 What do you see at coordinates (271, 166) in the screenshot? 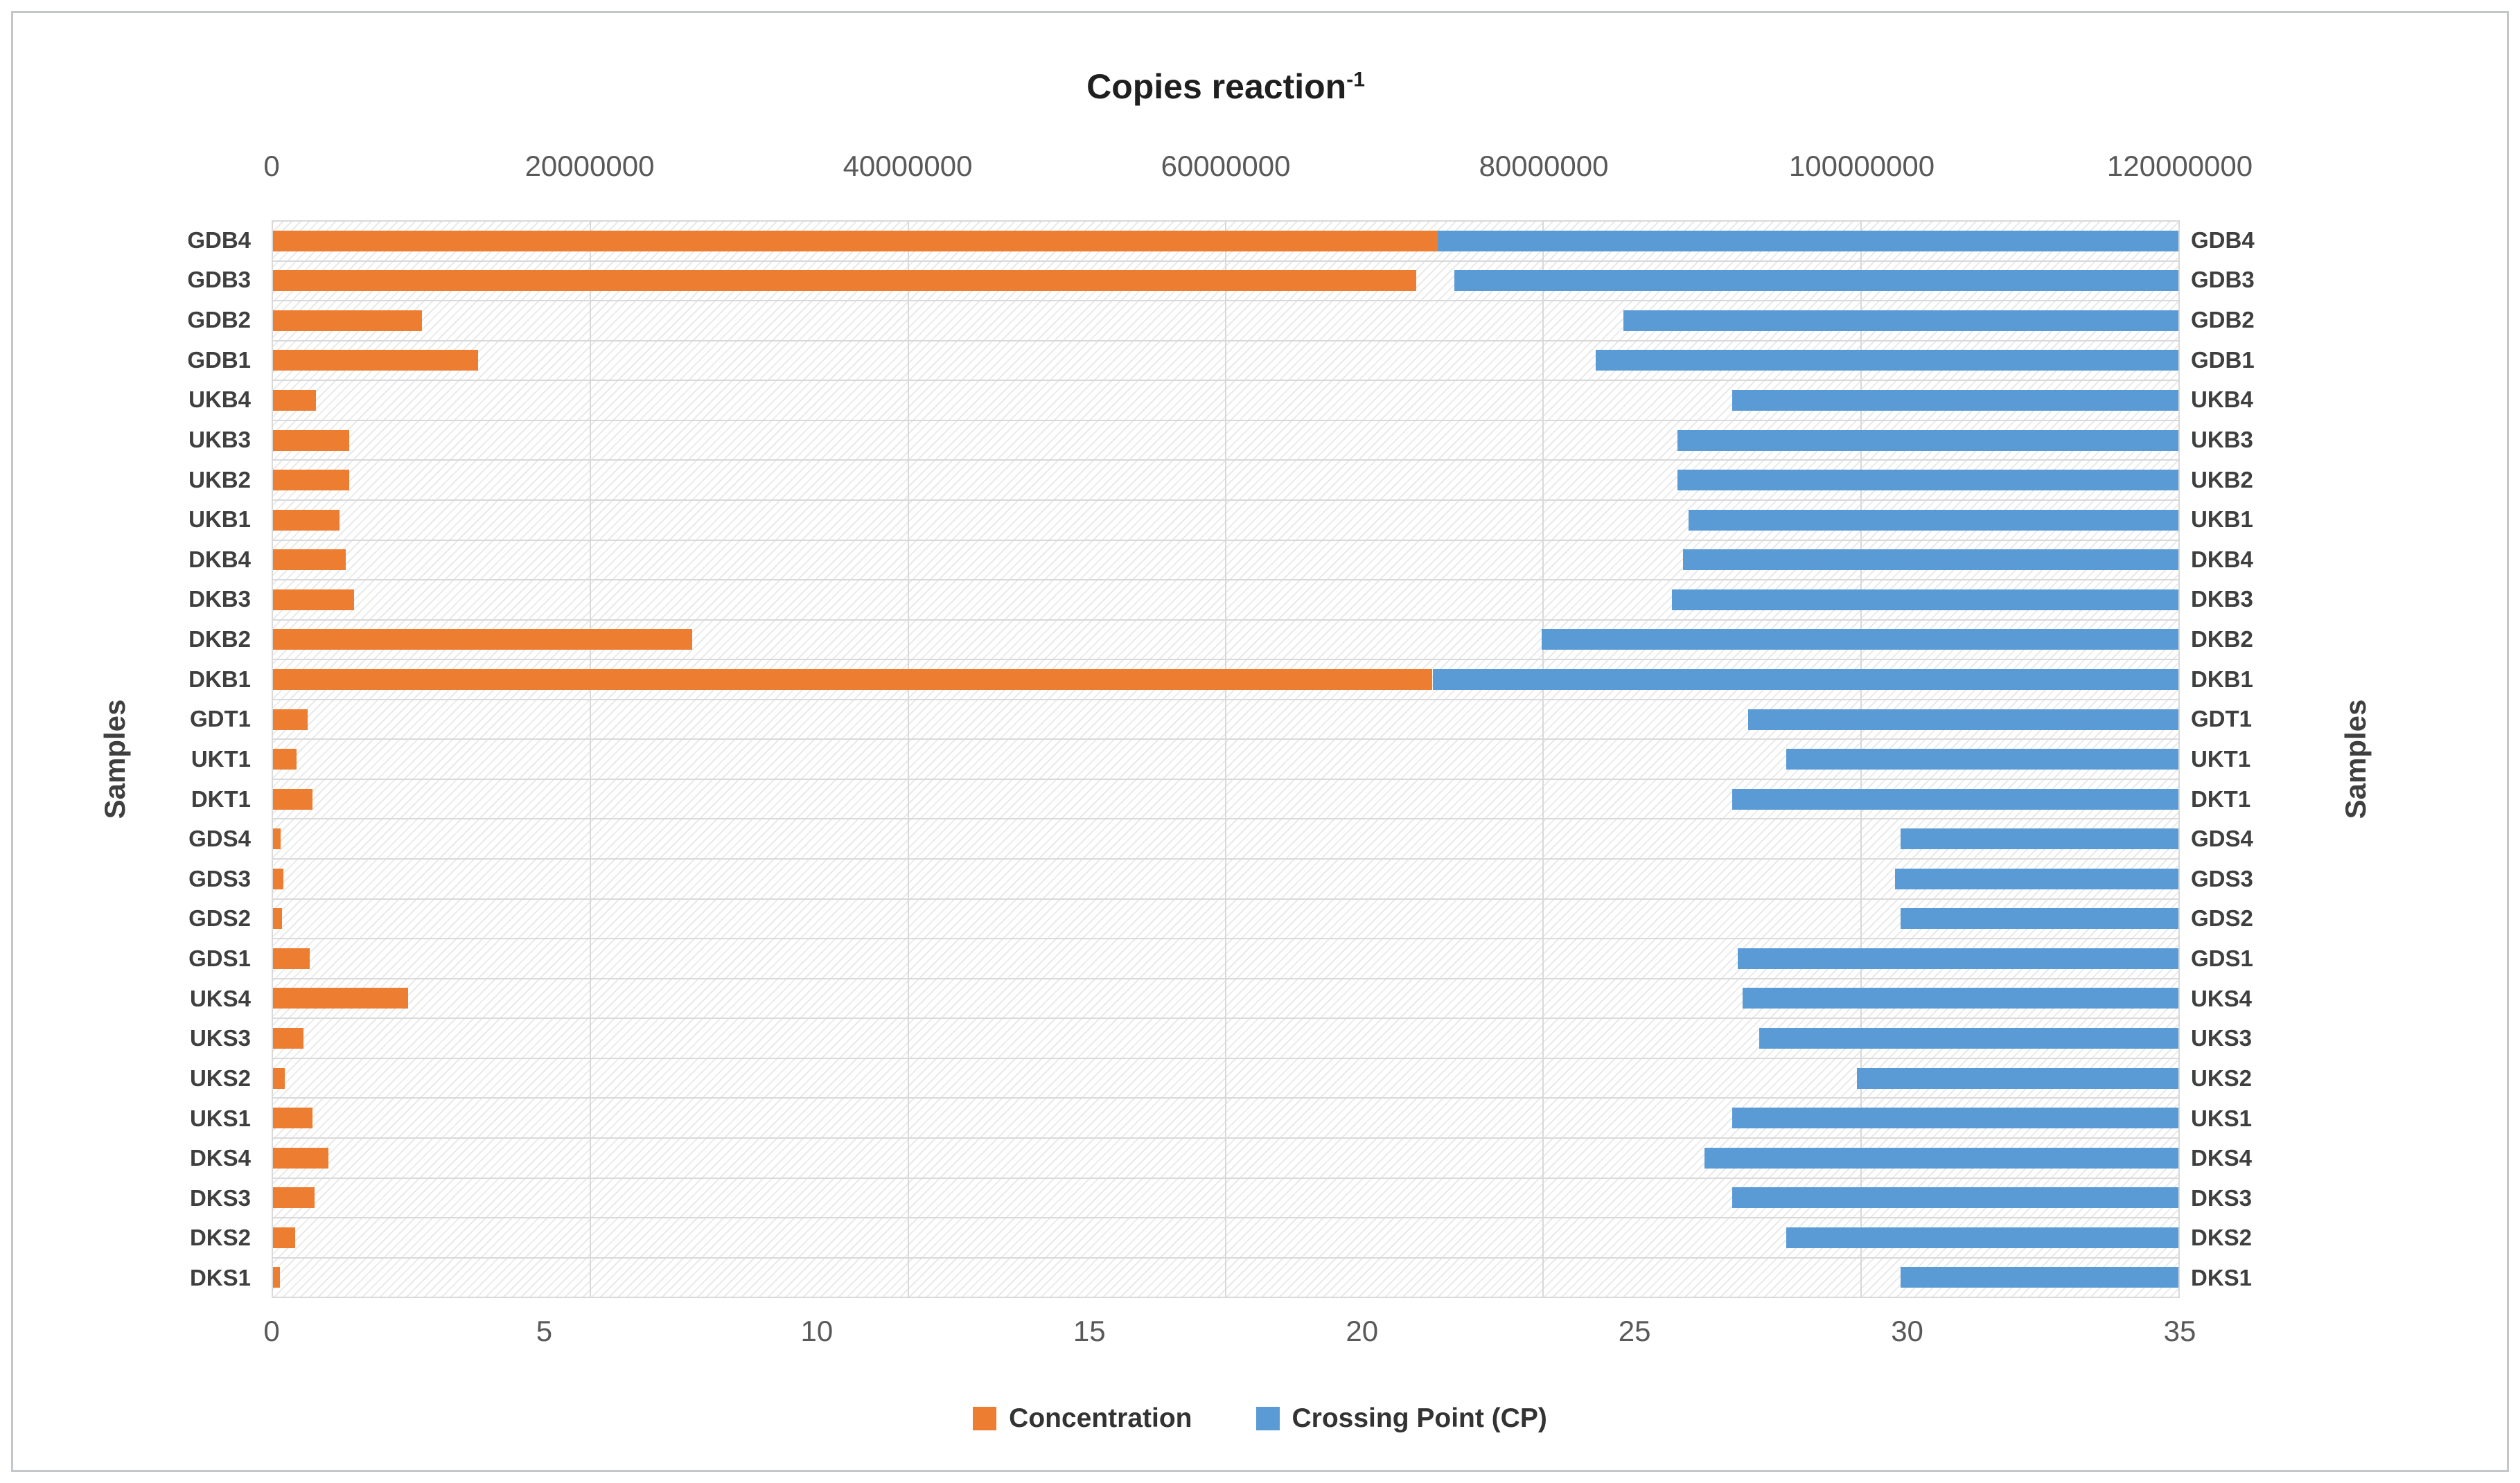
I see `top-axis-tick: 0` at bounding box center [271, 166].